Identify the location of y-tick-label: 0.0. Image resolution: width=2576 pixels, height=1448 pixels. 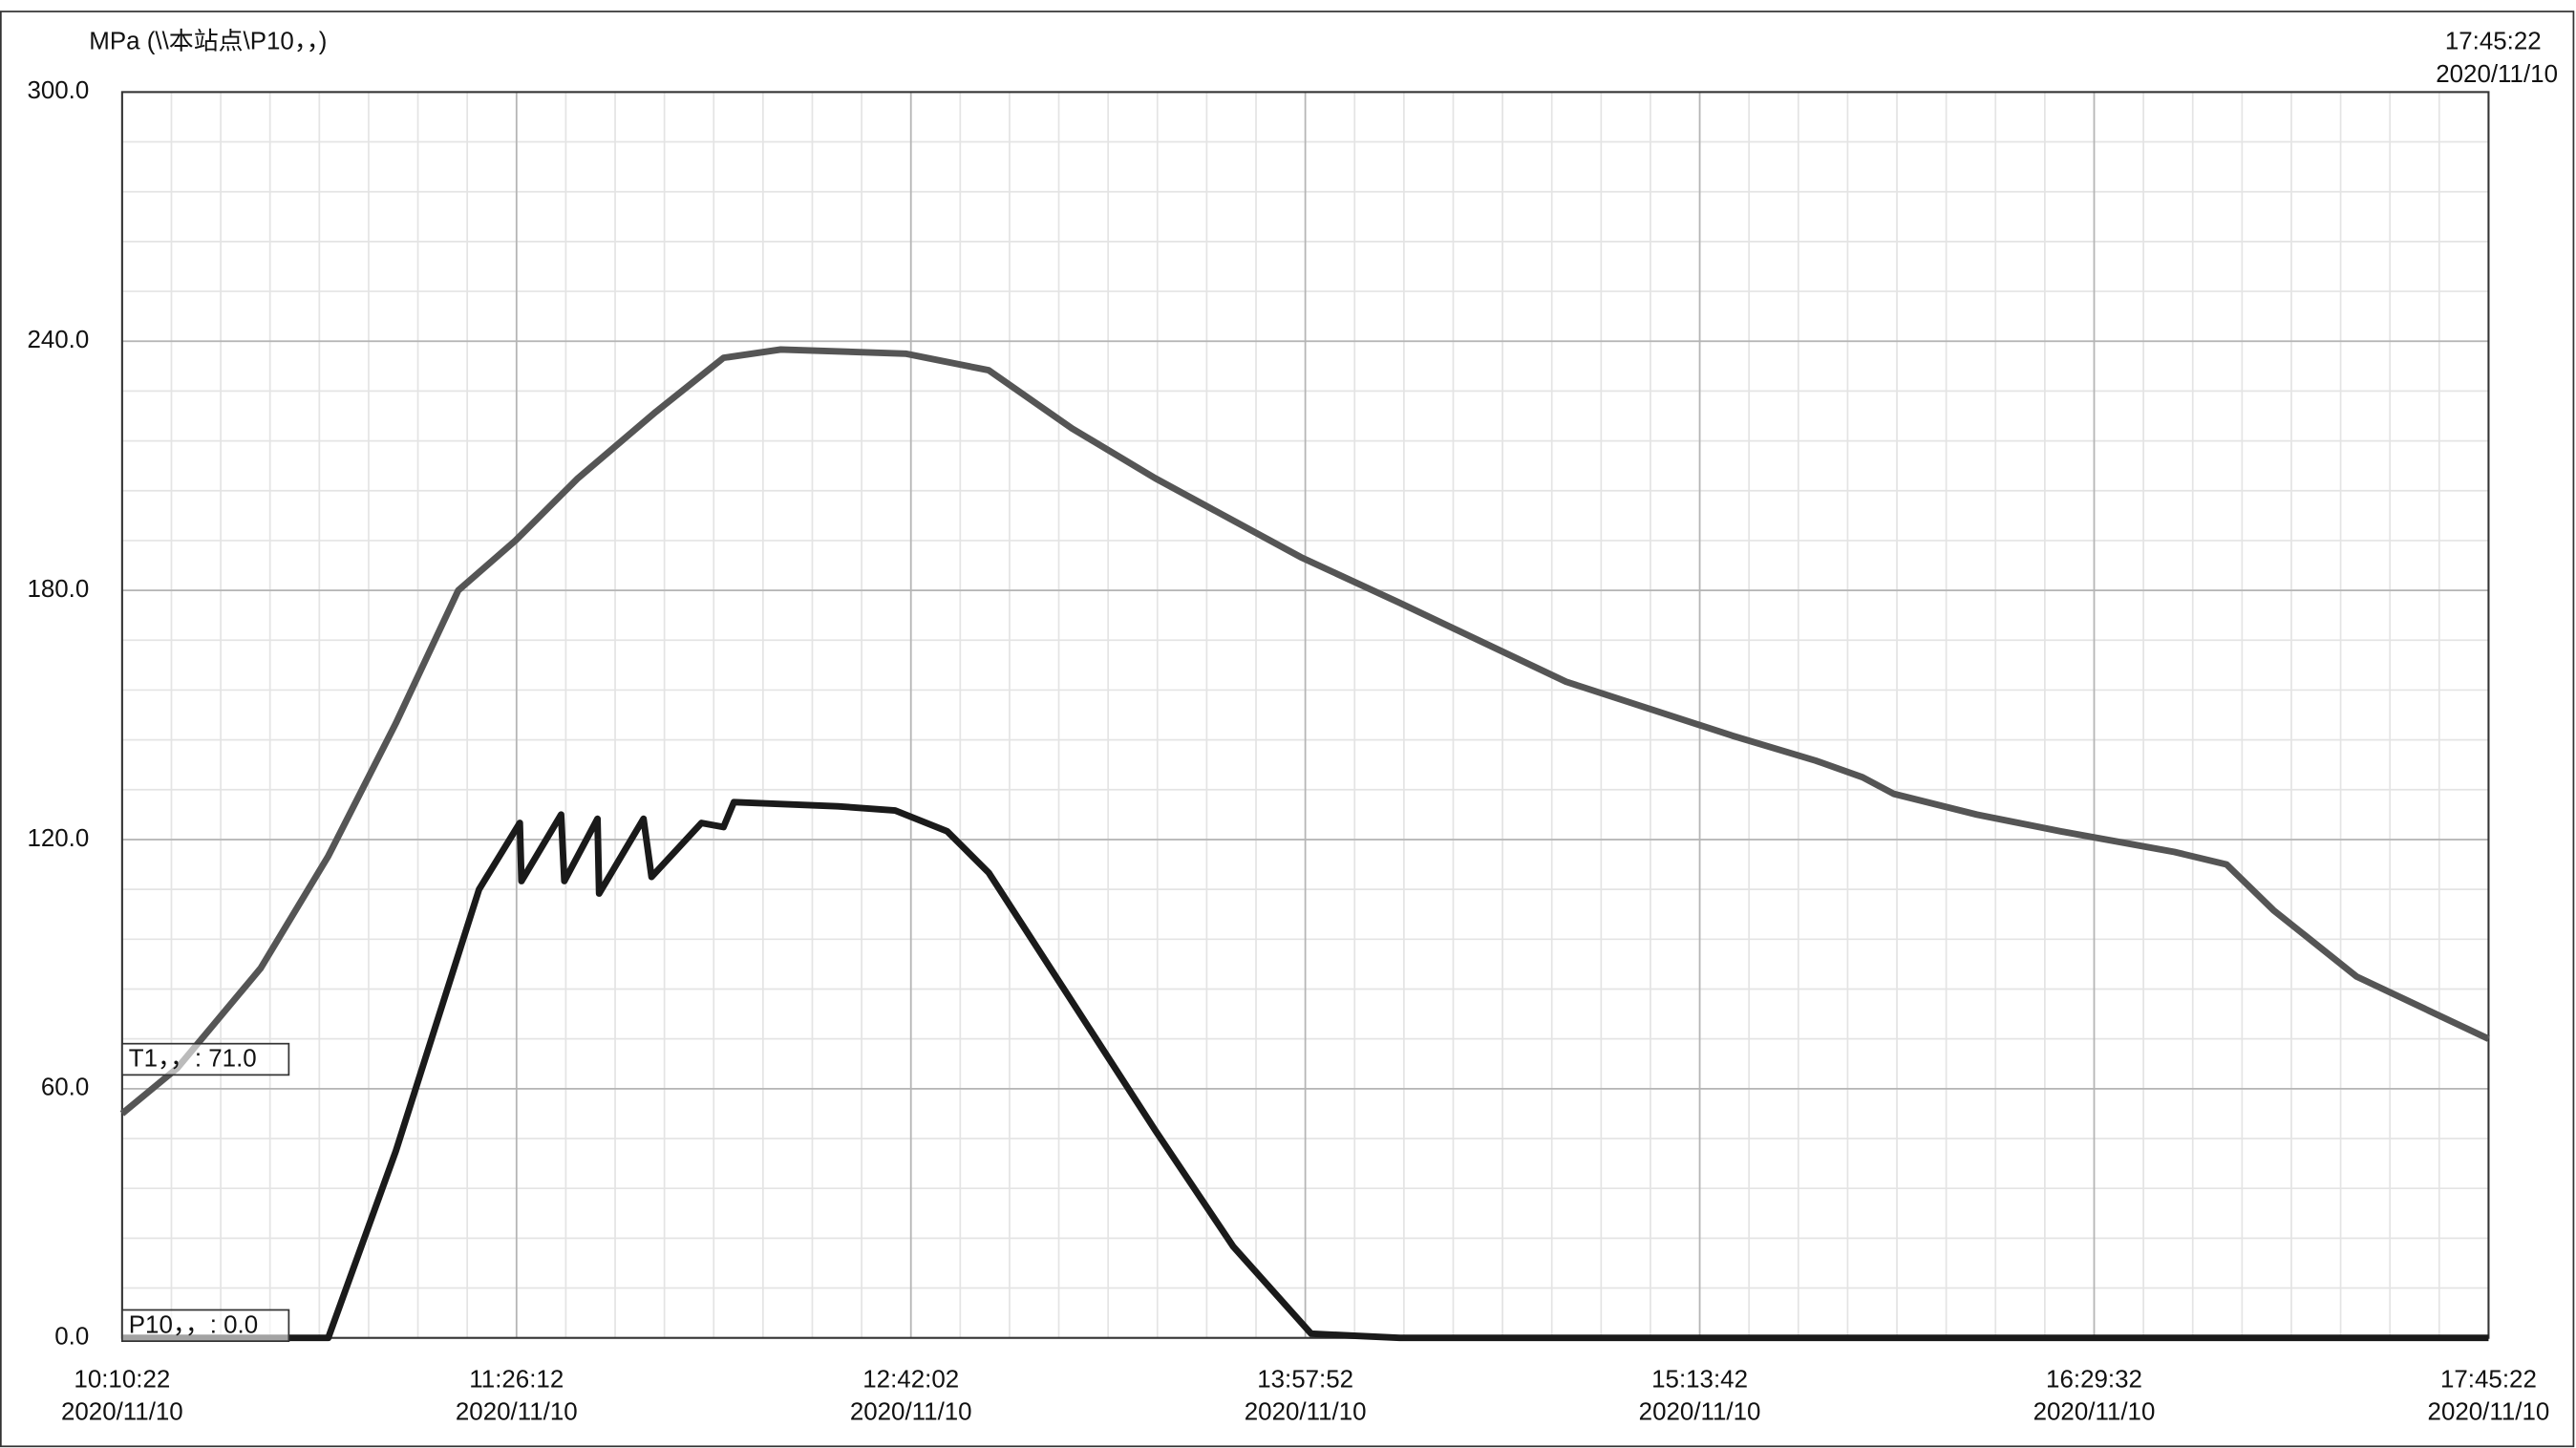
(71, 1338).